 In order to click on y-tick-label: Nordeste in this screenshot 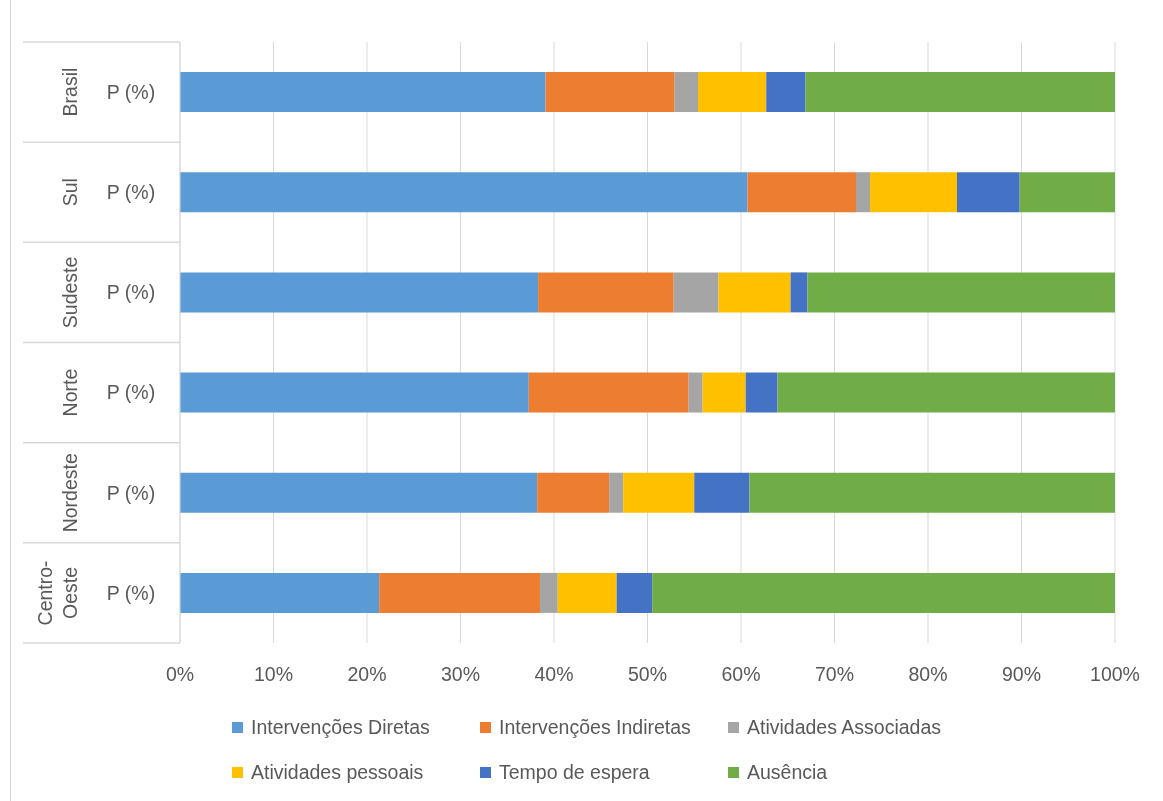, I will do `click(69, 493)`.